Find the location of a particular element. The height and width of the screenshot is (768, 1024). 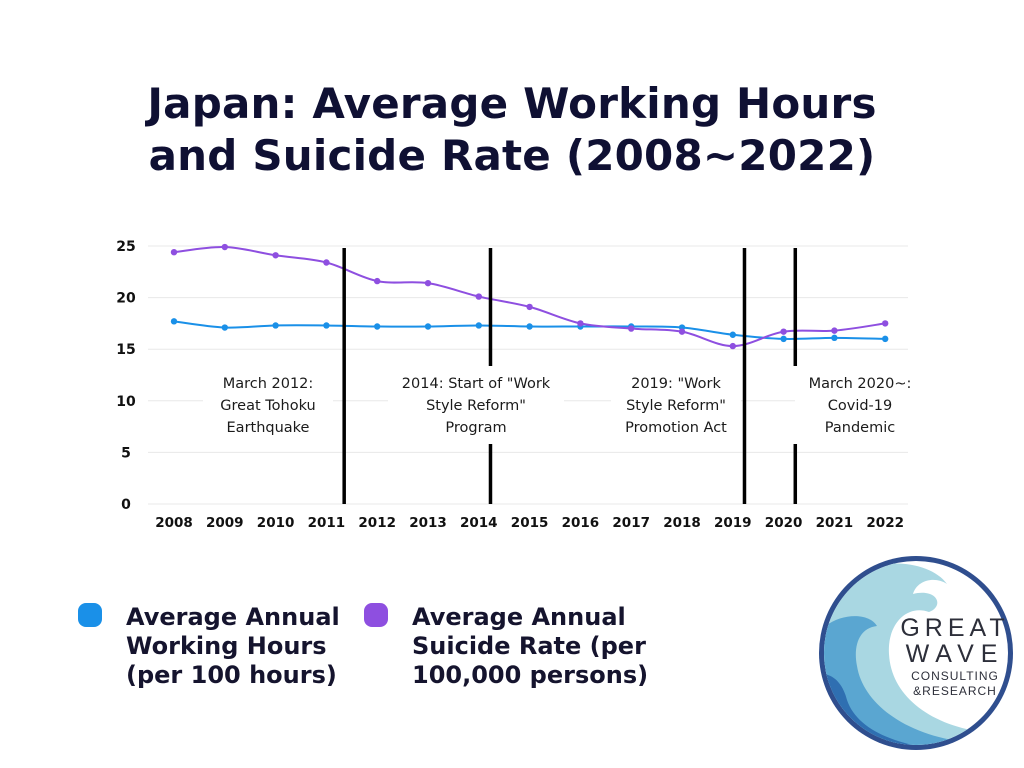

x-tick-label: 2020 is located at coordinates (784, 523).